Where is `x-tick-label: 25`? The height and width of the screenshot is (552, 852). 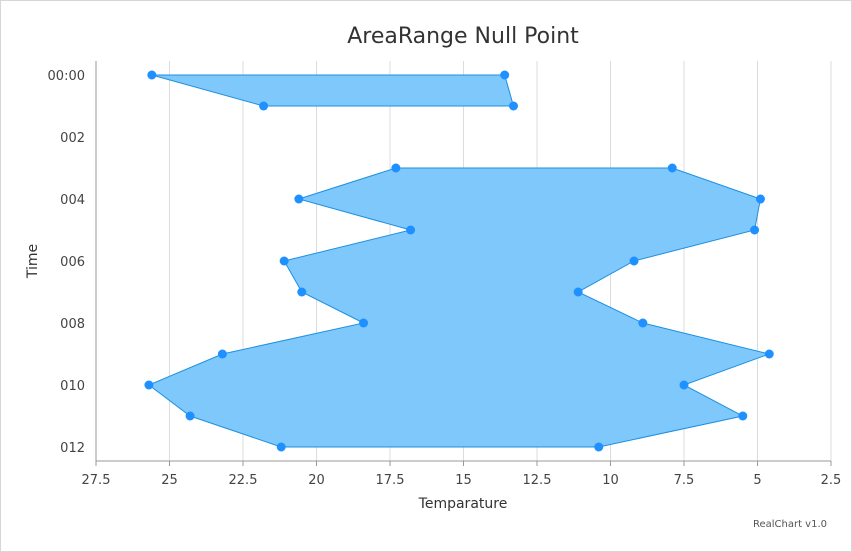 x-tick-label: 25 is located at coordinates (169, 480).